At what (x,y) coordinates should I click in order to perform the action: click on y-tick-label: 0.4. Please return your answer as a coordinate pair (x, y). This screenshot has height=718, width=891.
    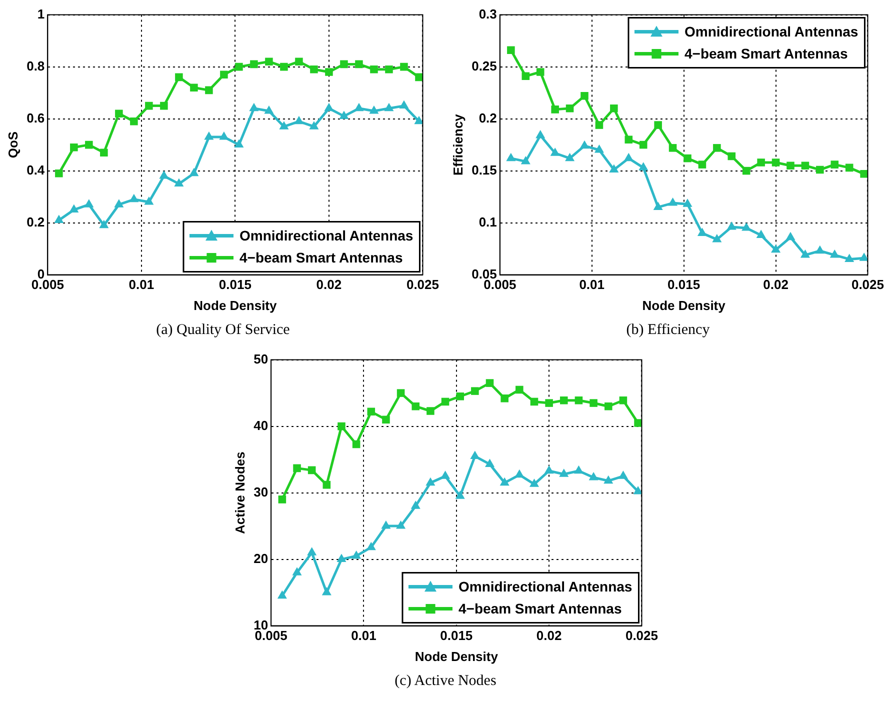
    Looking at the image, I should click on (36, 170).